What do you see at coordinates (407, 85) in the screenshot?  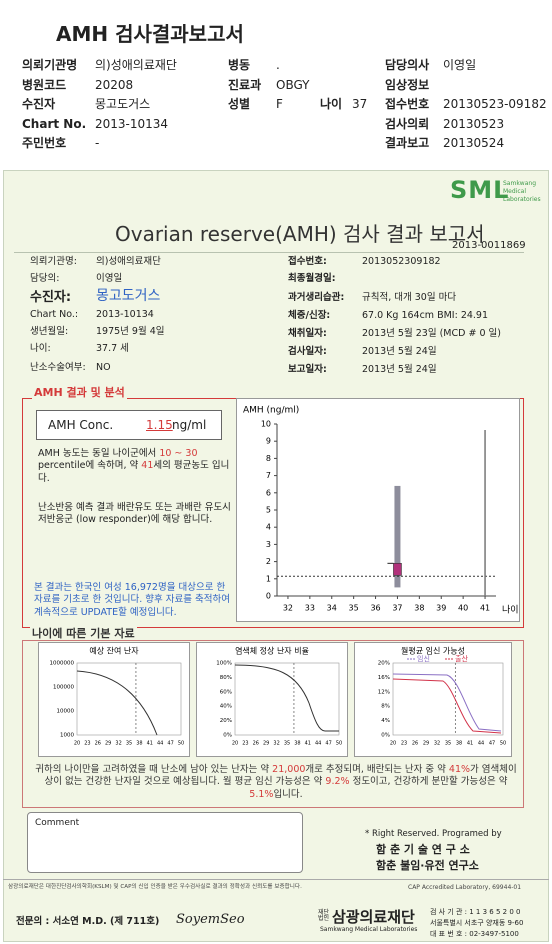 I see `field-label: 임상정보` at bounding box center [407, 85].